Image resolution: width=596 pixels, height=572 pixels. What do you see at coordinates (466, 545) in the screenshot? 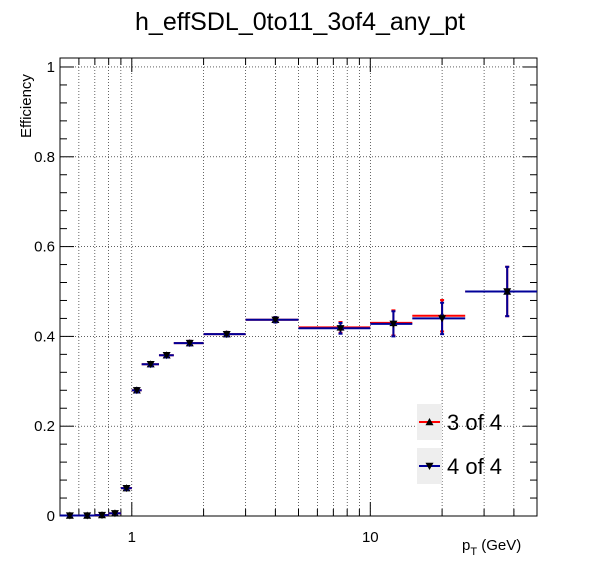
I see `x-axis-title-main: p` at bounding box center [466, 545].